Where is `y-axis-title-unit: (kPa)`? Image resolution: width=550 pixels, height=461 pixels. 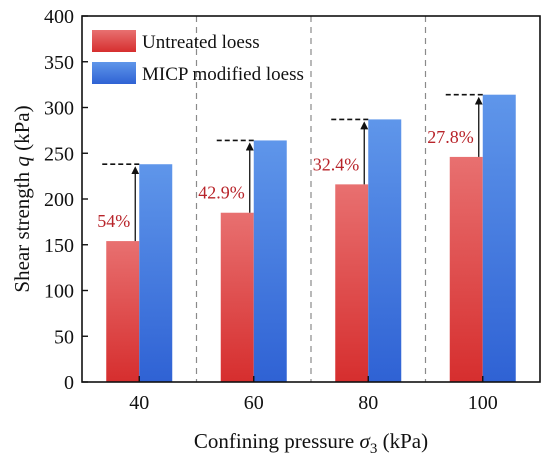
y-axis-title-unit: (kPa) is located at coordinates (22, 130).